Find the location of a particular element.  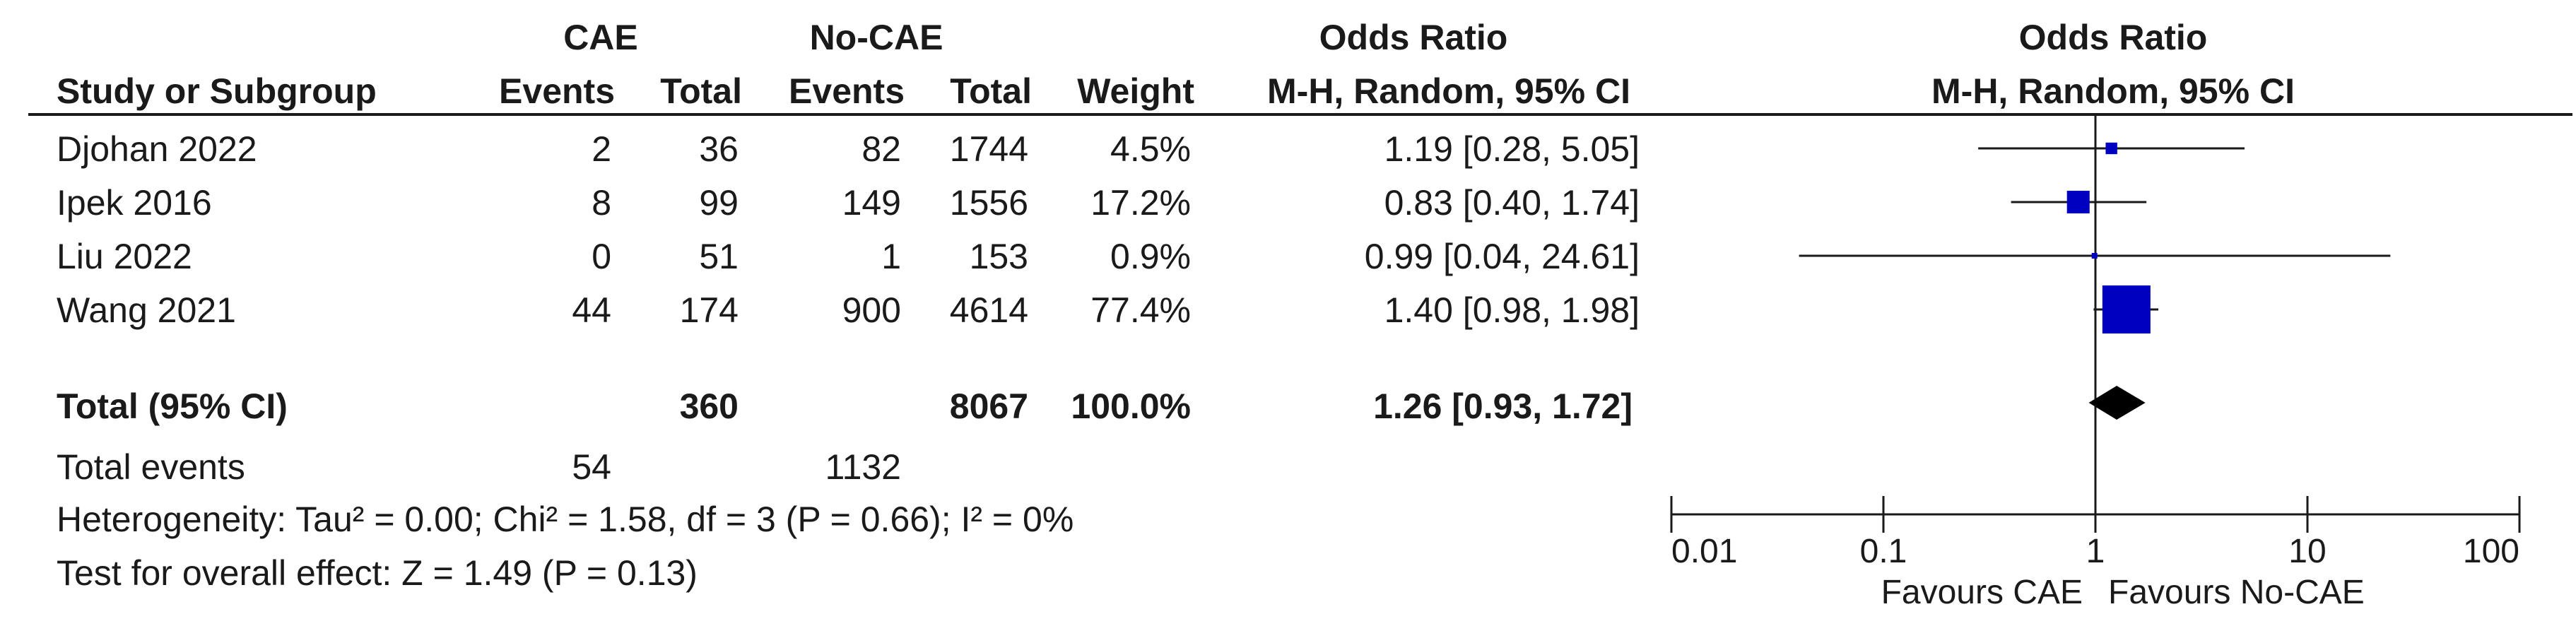

or-ci-value: 1.40 [0.98, 1.98] is located at coordinates (1512, 310).